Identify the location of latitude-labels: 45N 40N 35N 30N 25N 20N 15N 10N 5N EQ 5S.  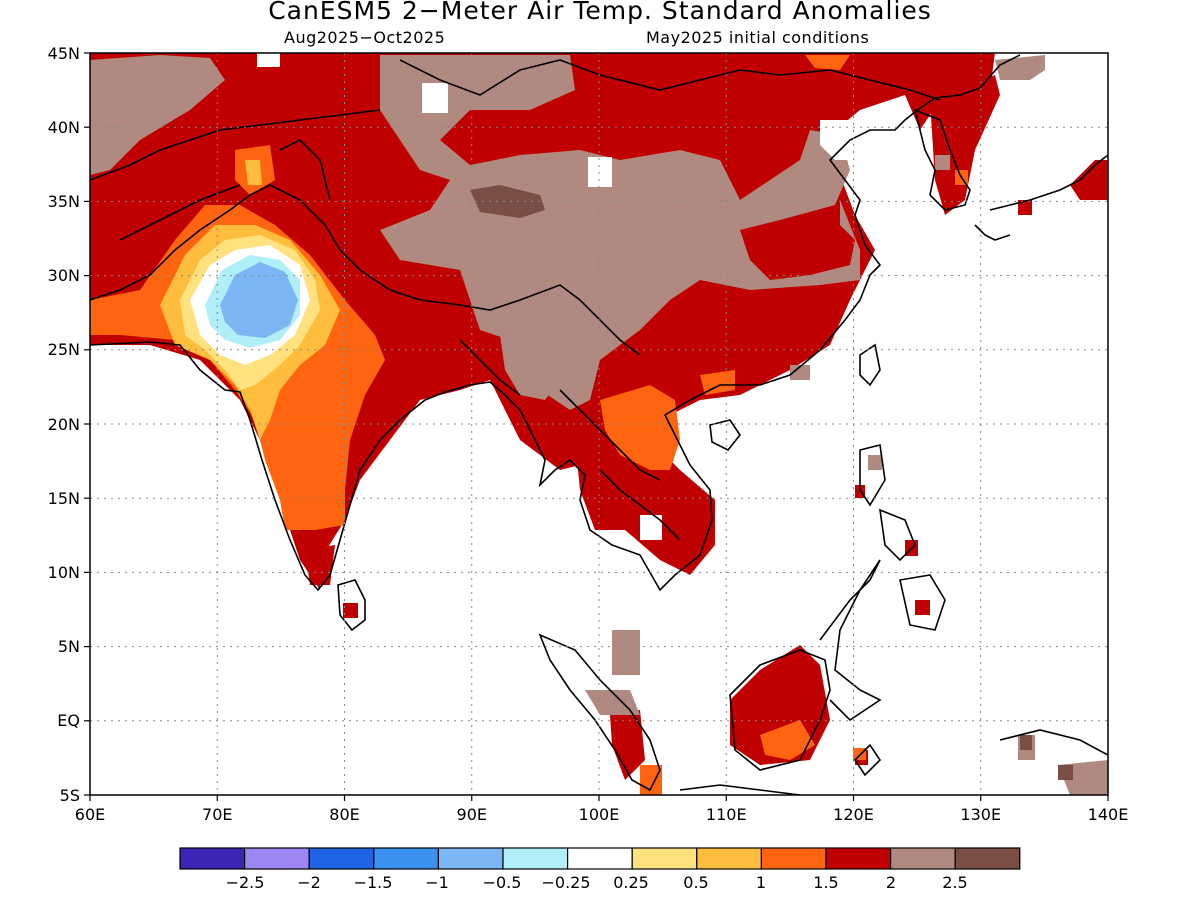
(64, 424).